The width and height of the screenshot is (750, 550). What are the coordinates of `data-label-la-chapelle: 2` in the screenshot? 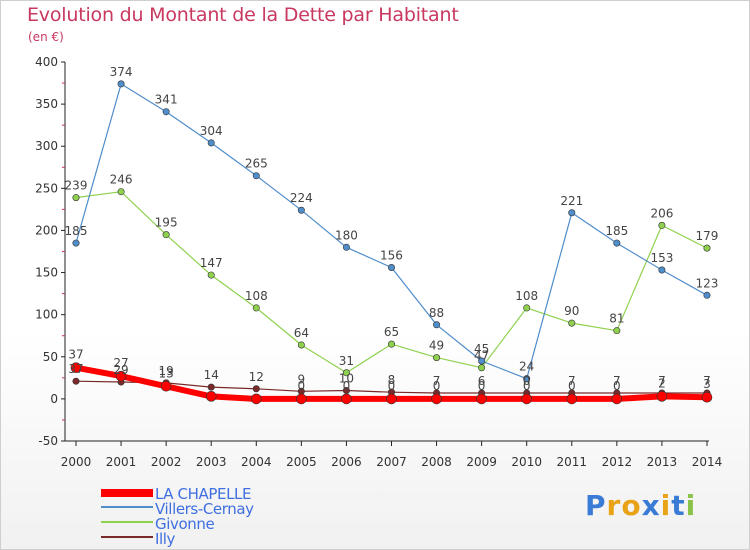 It's located at (662, 383).